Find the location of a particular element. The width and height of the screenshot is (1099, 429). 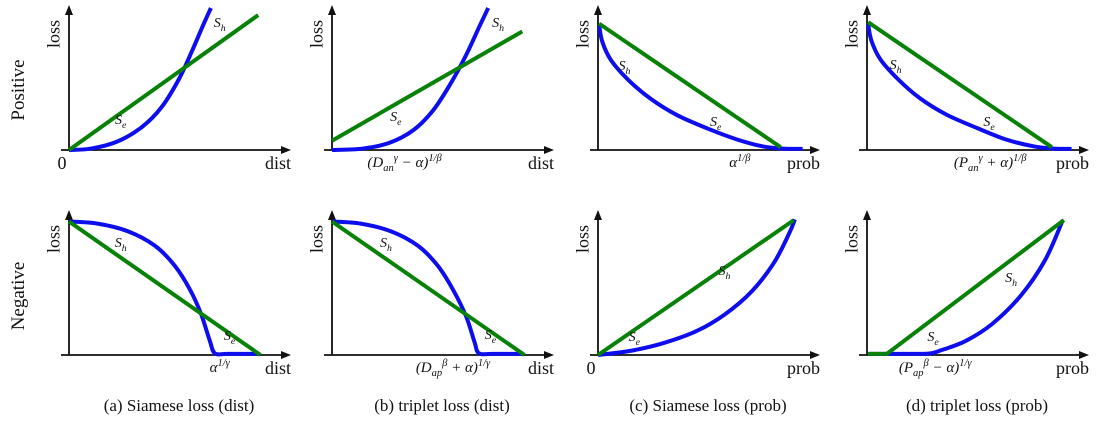

caption-c: (c) Siamese loss (prob) is located at coordinates (708, 405).